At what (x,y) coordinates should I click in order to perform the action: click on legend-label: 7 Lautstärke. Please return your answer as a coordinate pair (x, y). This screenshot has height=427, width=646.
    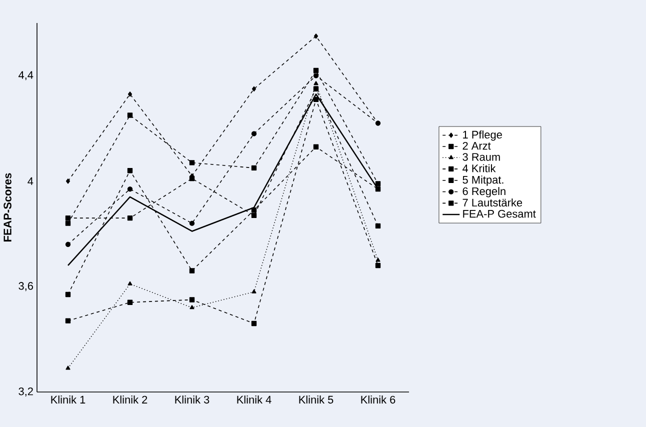
    Looking at the image, I should click on (492, 202).